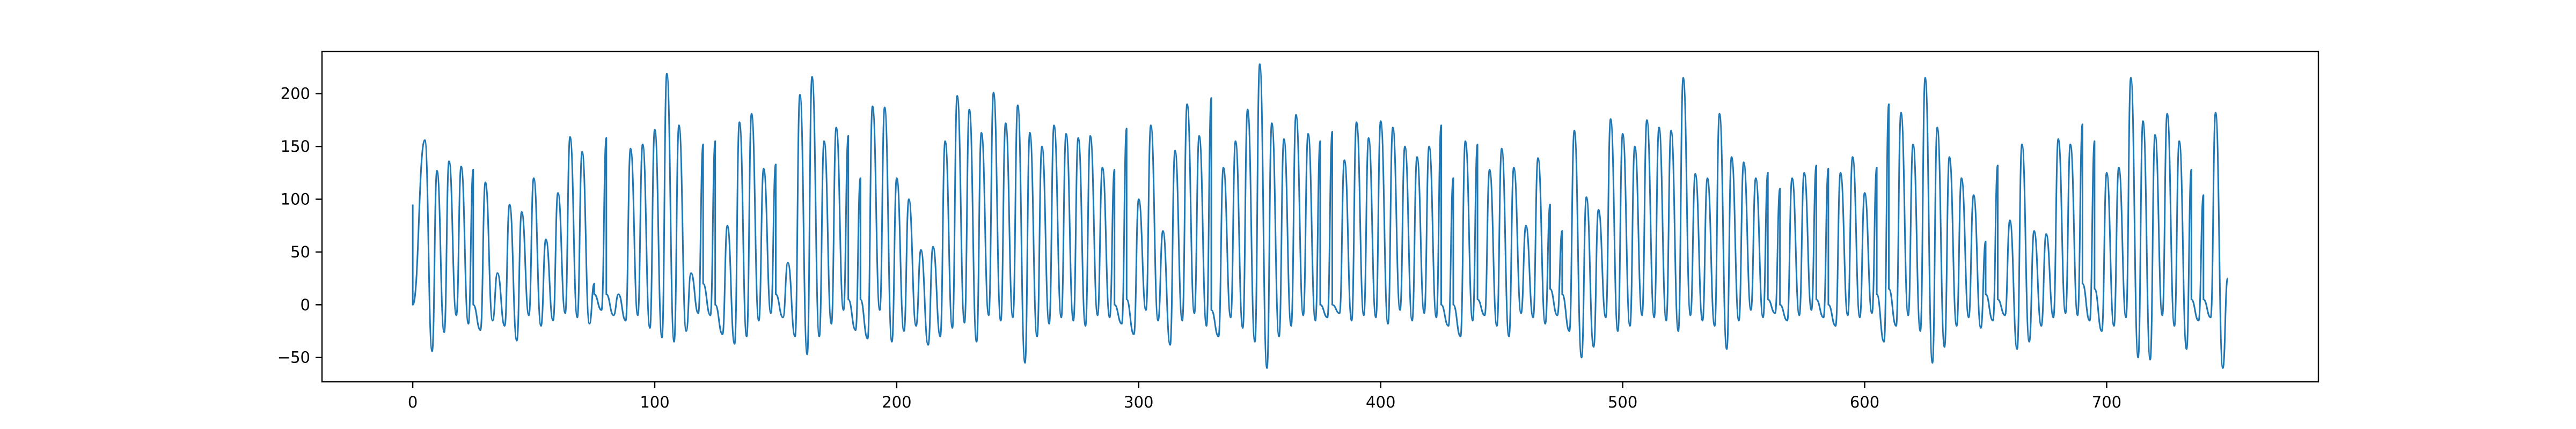 The height and width of the screenshot is (429, 2576). I want to click on y-tick-label: 100, so click(295, 199).